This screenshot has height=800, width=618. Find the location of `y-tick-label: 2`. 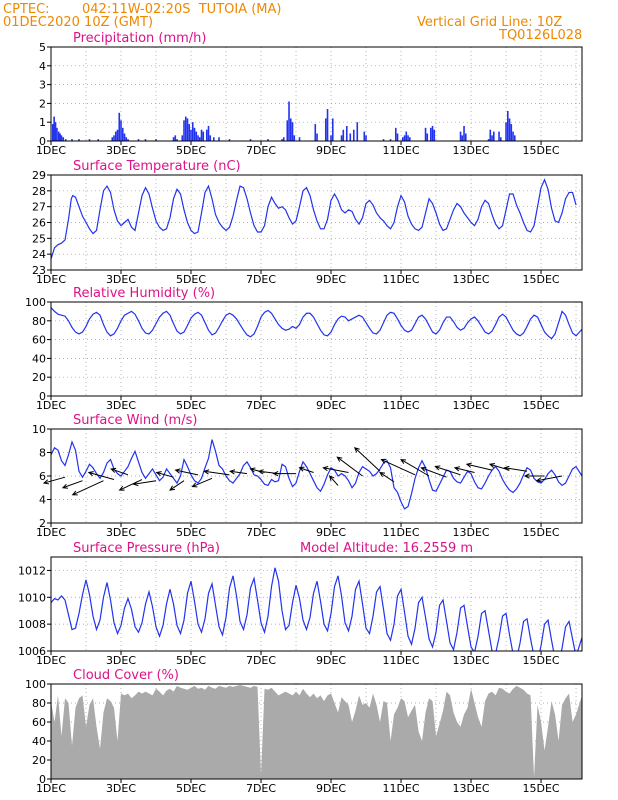

y-tick-label: 2 is located at coordinates (42, 103).